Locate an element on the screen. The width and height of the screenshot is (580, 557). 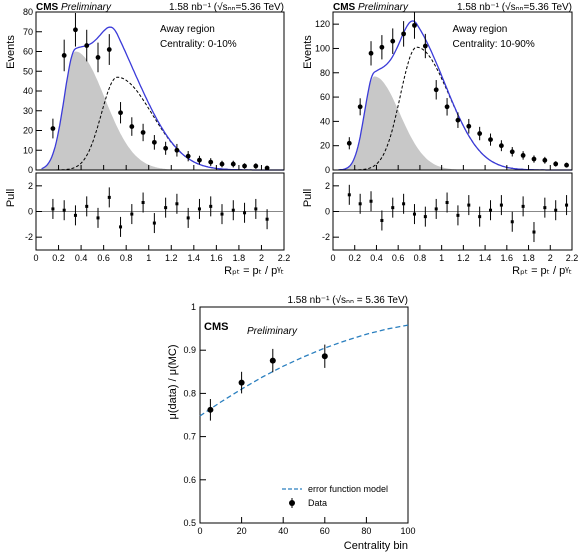
y-tick-label: 0.8 is located at coordinates (189, 393).